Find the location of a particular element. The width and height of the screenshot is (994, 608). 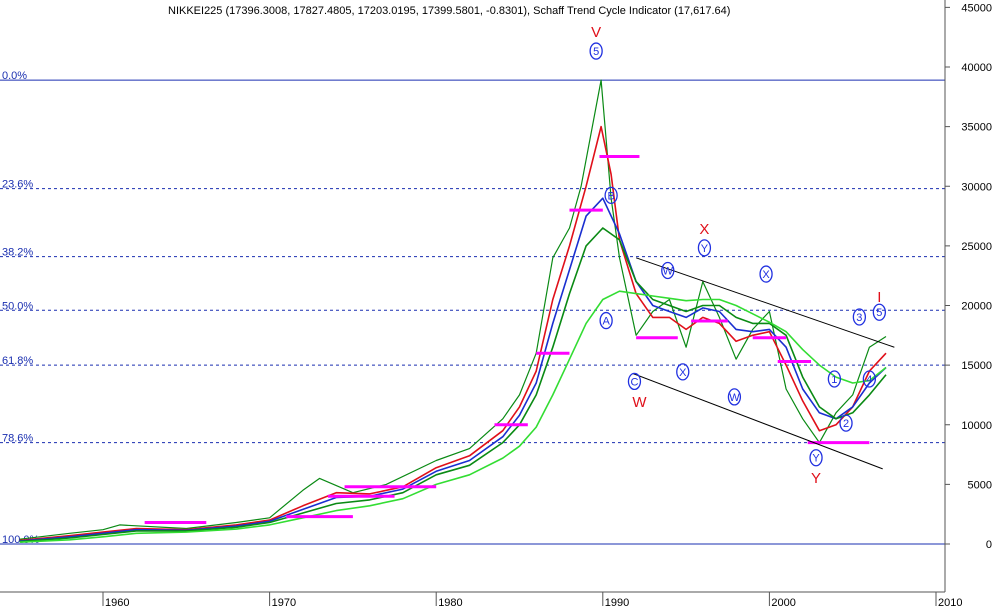

wave-label-blue-14: Y is located at coordinates (816, 459).